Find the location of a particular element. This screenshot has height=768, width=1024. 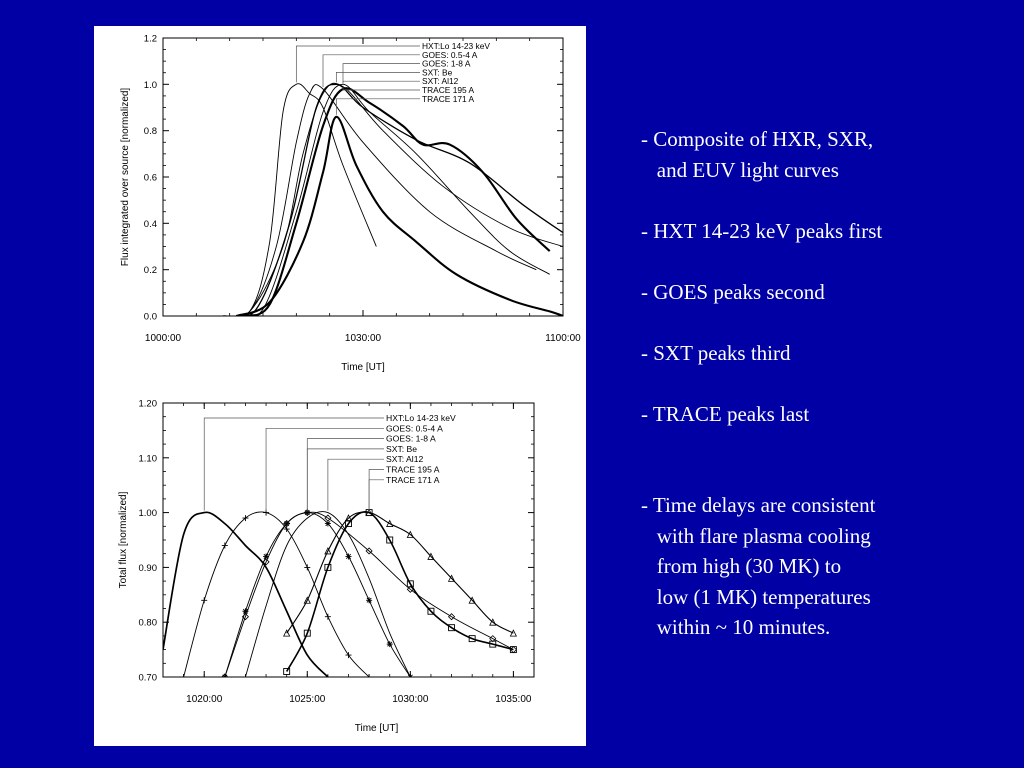

y-tick-label: 0.8 is located at coordinates (150, 131).